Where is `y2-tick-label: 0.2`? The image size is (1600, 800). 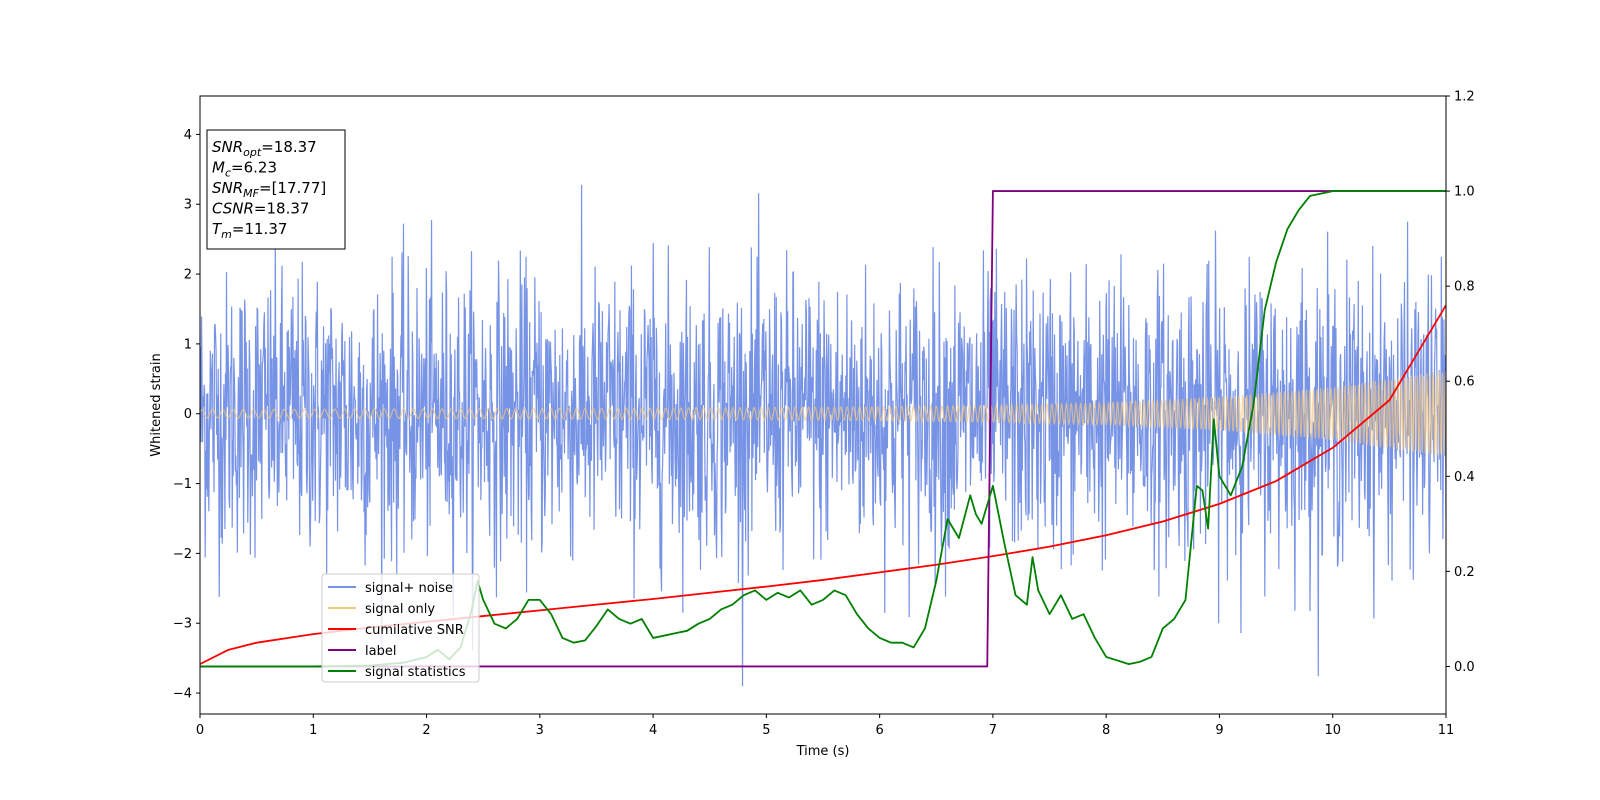
y2-tick-label: 0.2 is located at coordinates (1464, 572).